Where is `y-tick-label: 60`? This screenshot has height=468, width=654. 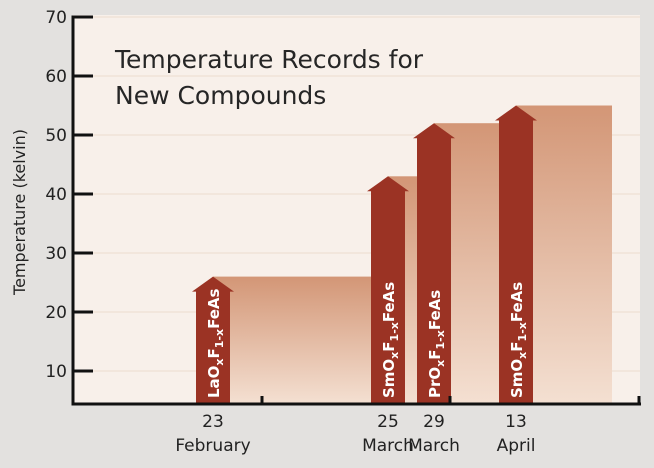
y-tick-label: 60 is located at coordinates (56, 77).